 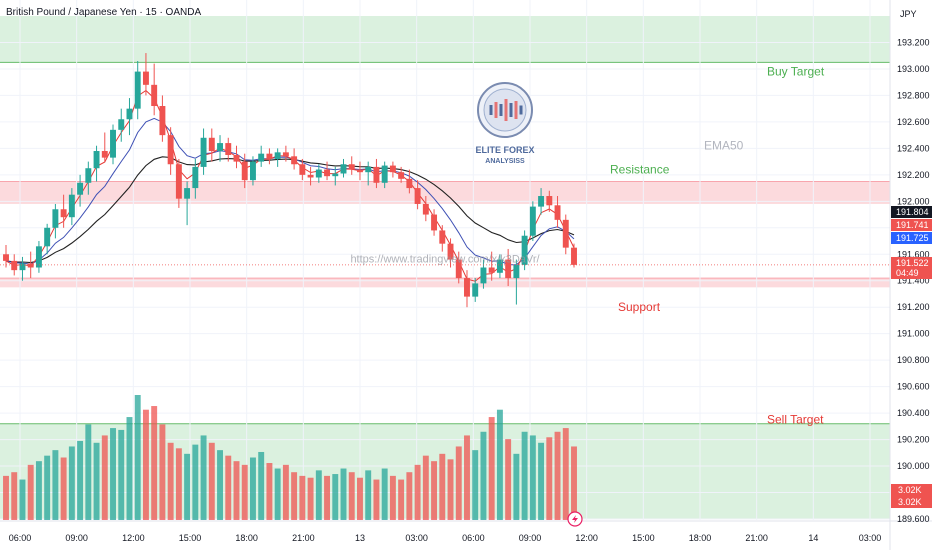 What do you see at coordinates (445, 260) in the screenshot?
I see `watermark-url: https://www.tradingview.com/x/k3DaVr/` at bounding box center [445, 260].